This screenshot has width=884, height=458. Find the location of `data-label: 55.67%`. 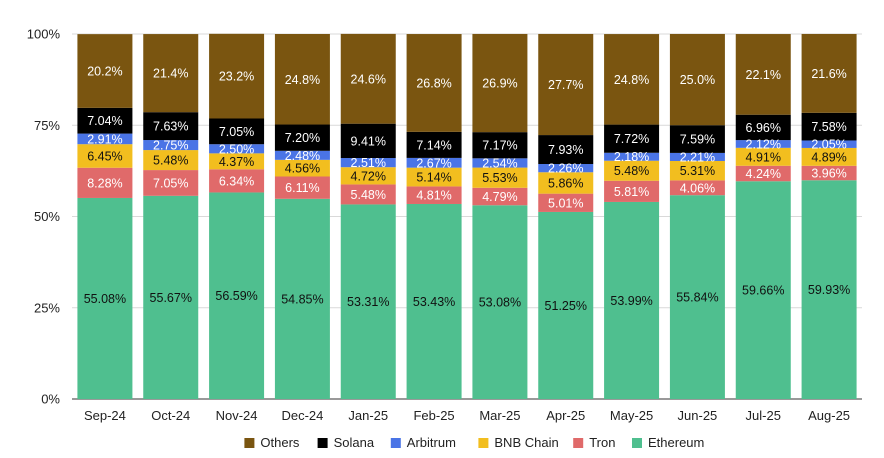

data-label: 55.67% is located at coordinates (171, 298).